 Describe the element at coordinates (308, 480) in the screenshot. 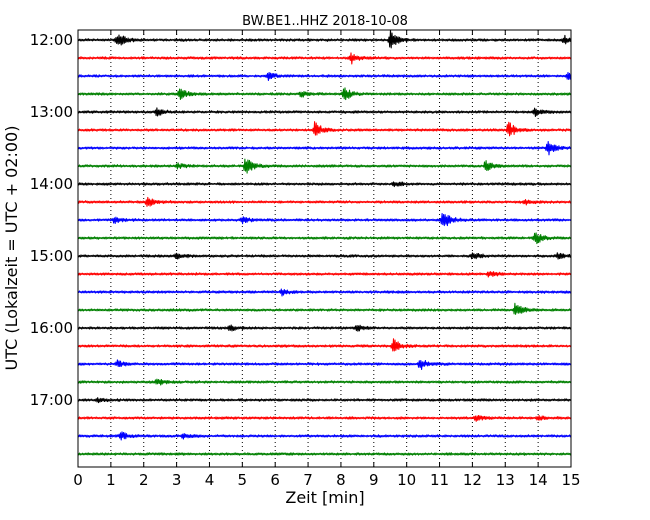

I see `x-tick-label-7: 7` at that location.